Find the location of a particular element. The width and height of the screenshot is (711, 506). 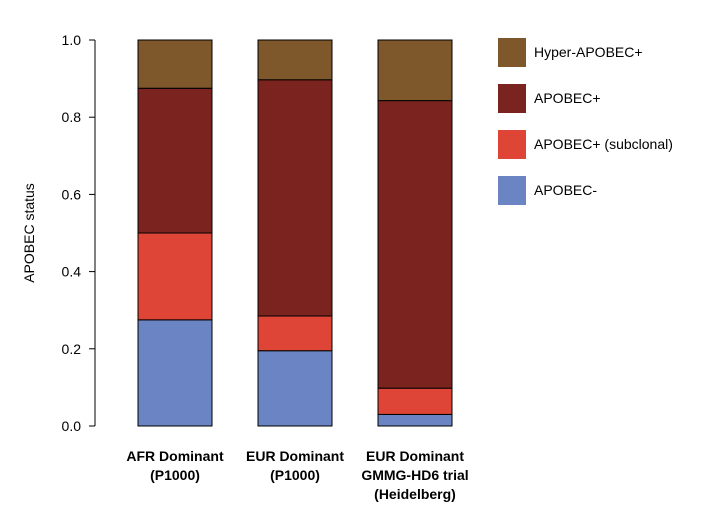

legend-label: APOBEC- is located at coordinates (566, 190).